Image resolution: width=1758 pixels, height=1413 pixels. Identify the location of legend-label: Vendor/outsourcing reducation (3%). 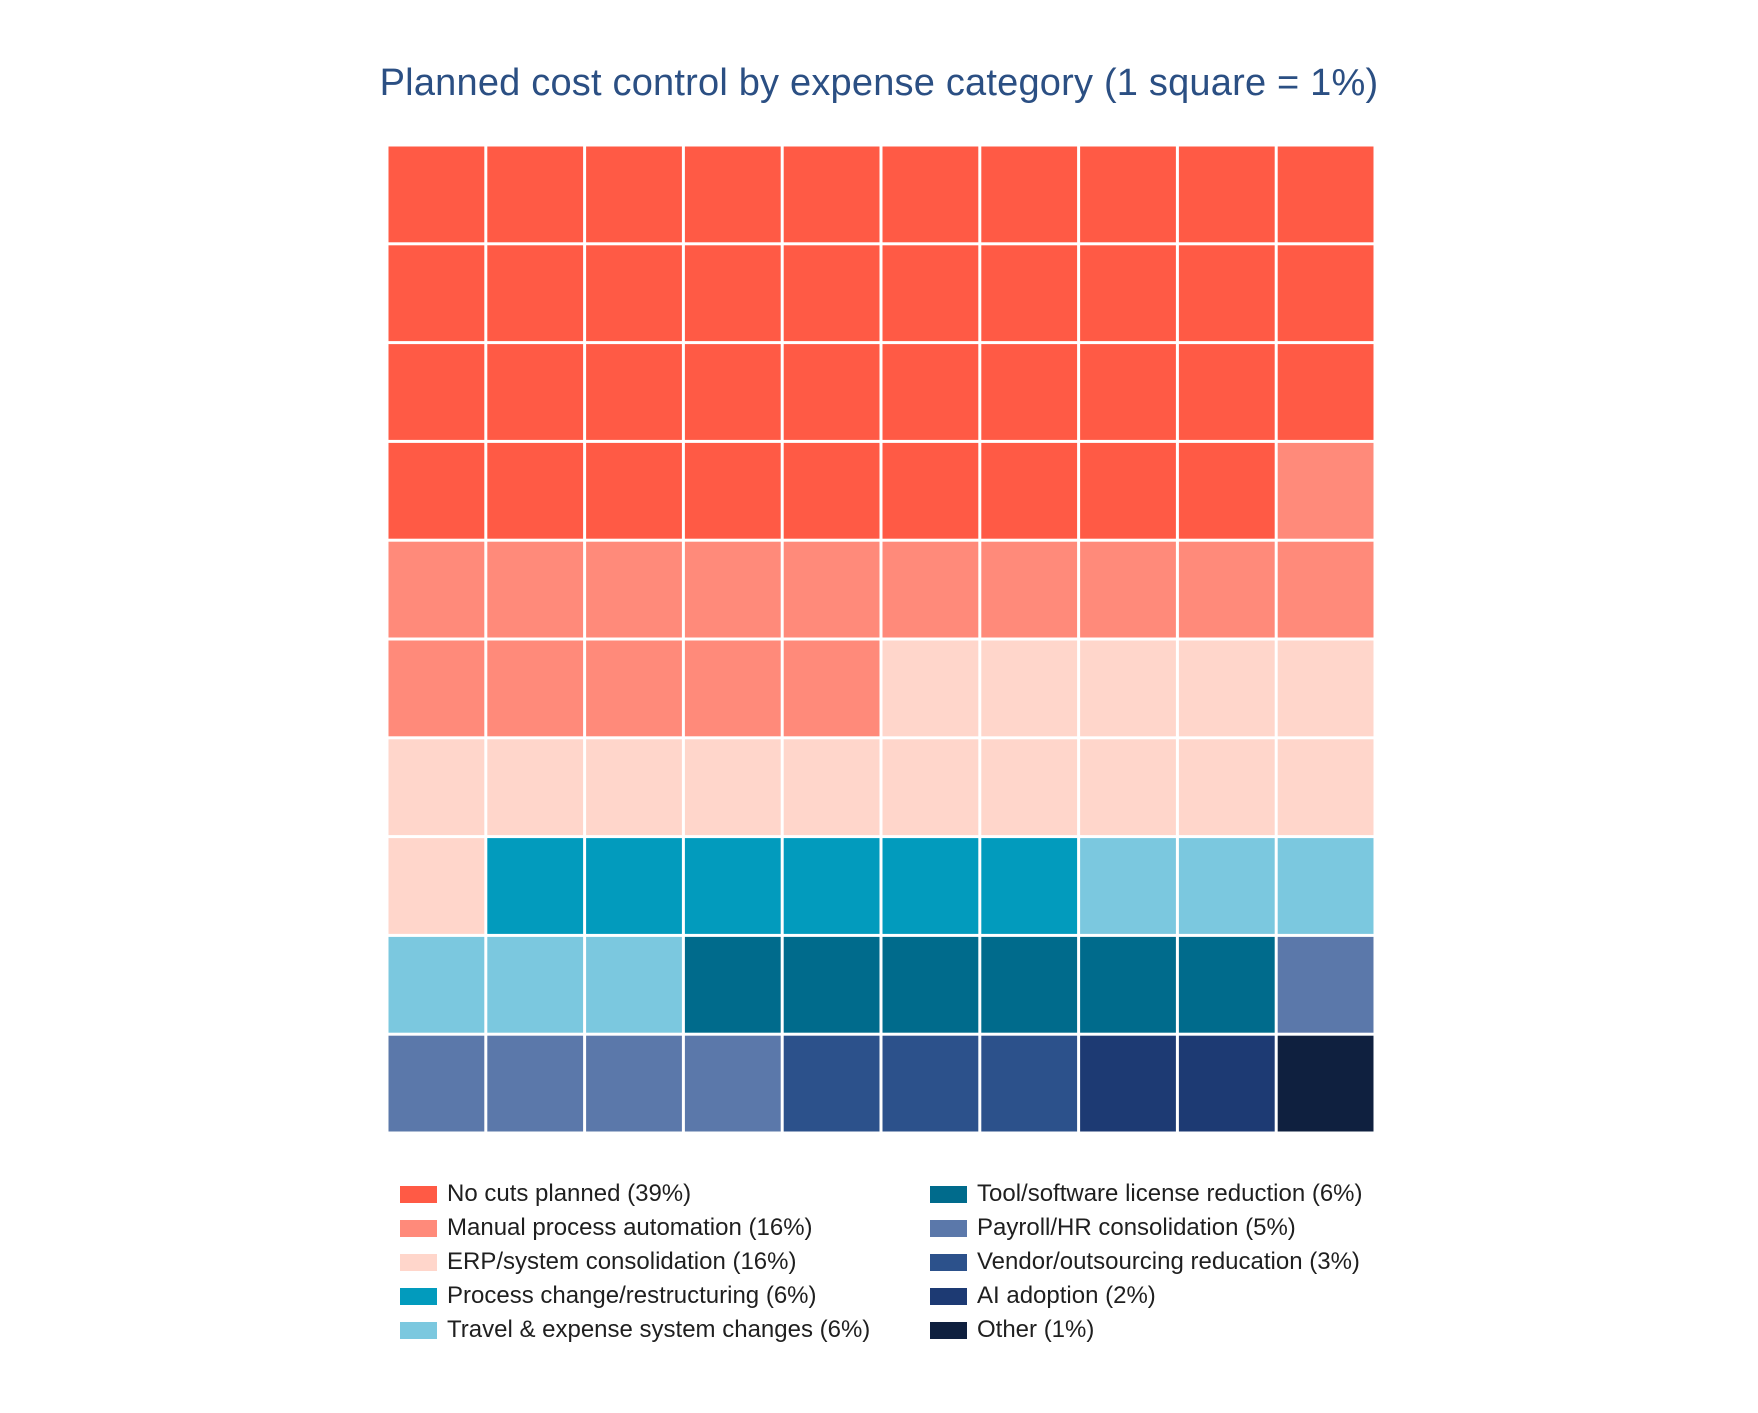
(1168, 1261).